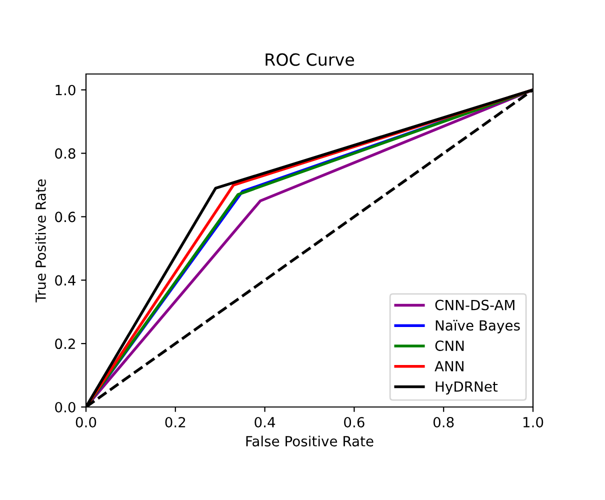  What do you see at coordinates (65, 344) in the screenshot?
I see `y-tick-label: 0.2` at bounding box center [65, 344].